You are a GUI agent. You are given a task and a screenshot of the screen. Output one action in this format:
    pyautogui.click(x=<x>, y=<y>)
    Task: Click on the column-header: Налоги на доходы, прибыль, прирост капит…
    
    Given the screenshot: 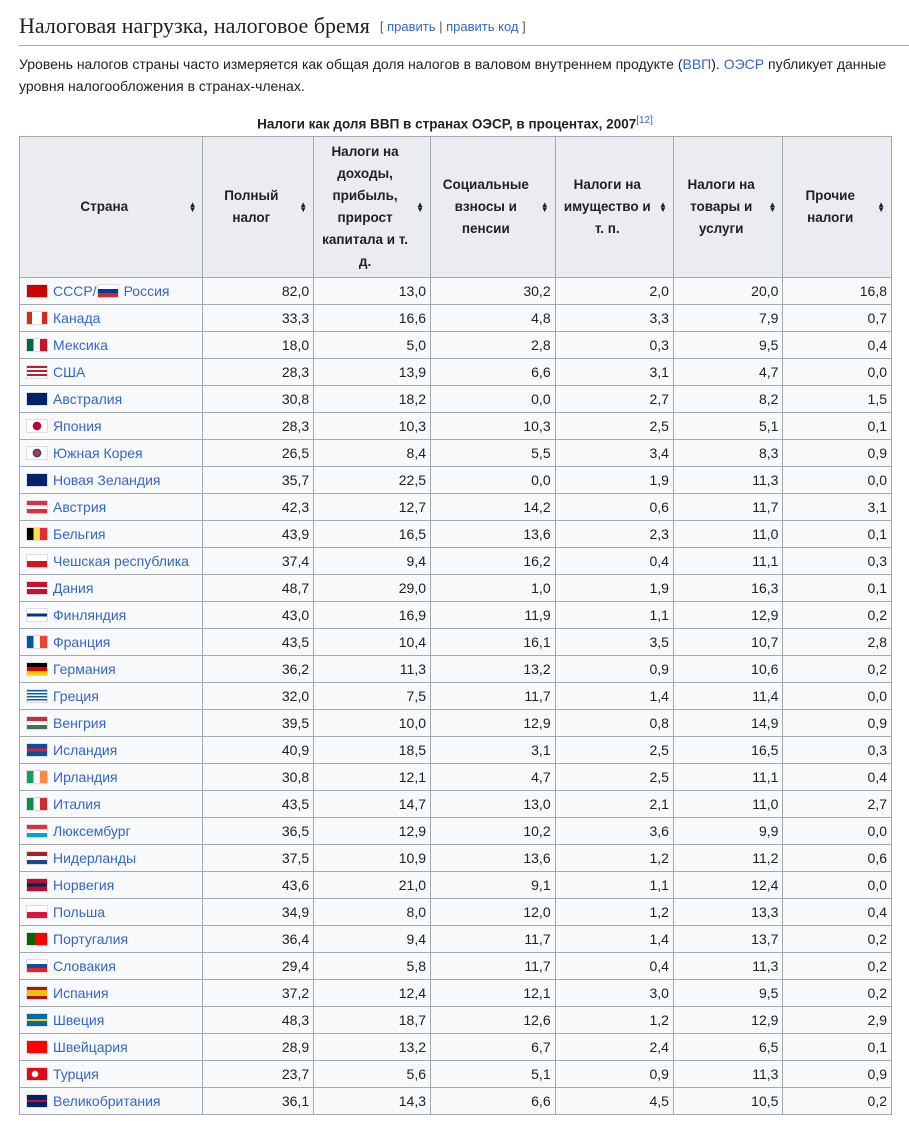 What is the action you would take?
    pyautogui.click(x=372, y=206)
    